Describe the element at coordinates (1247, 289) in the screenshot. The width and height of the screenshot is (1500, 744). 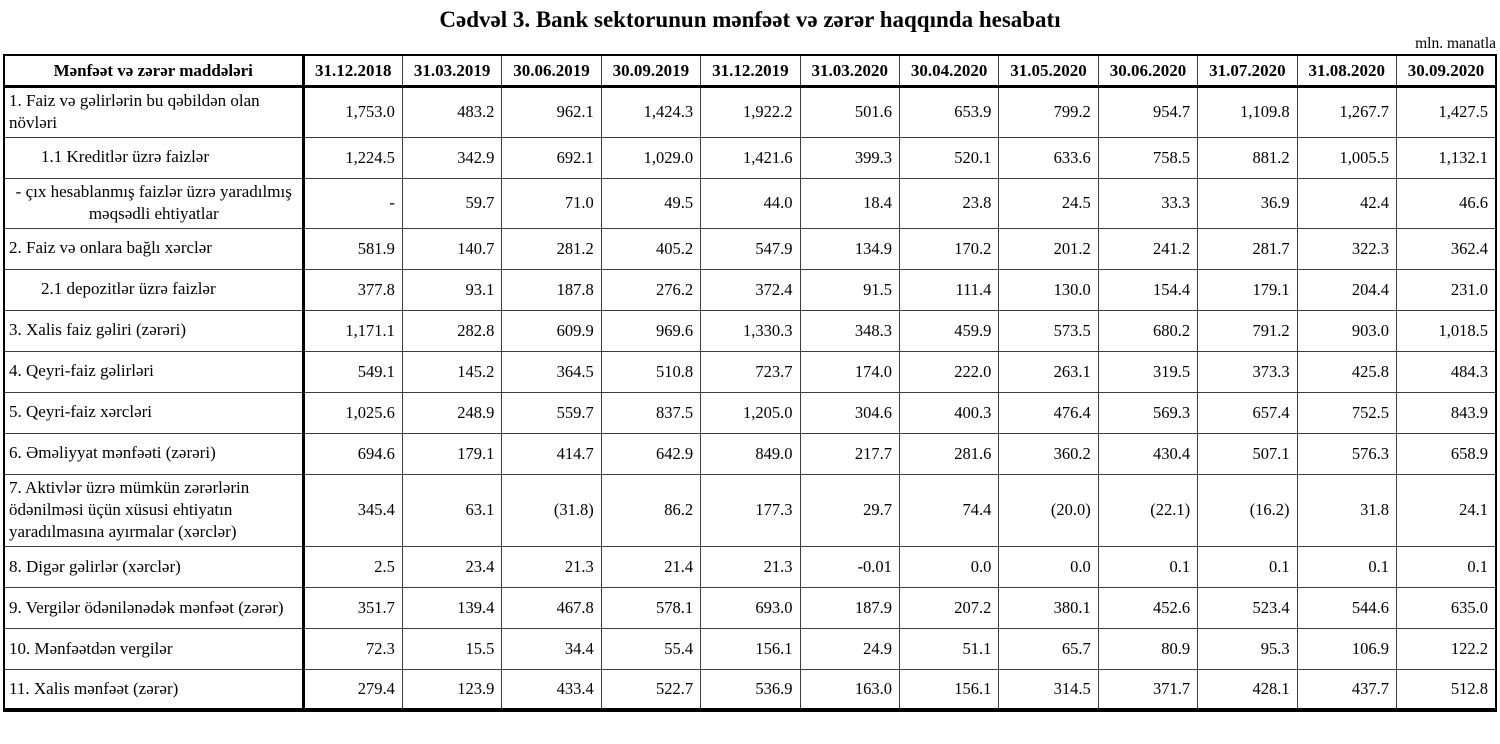
I see `cell-value: 179.1` at that location.